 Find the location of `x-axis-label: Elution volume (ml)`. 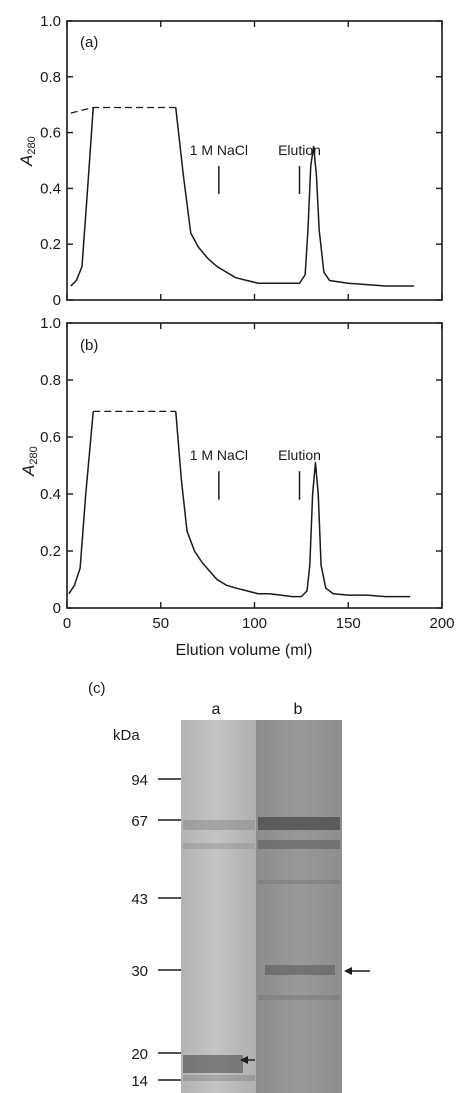

x-axis-label: Elution volume (ml) is located at coordinates (244, 650).